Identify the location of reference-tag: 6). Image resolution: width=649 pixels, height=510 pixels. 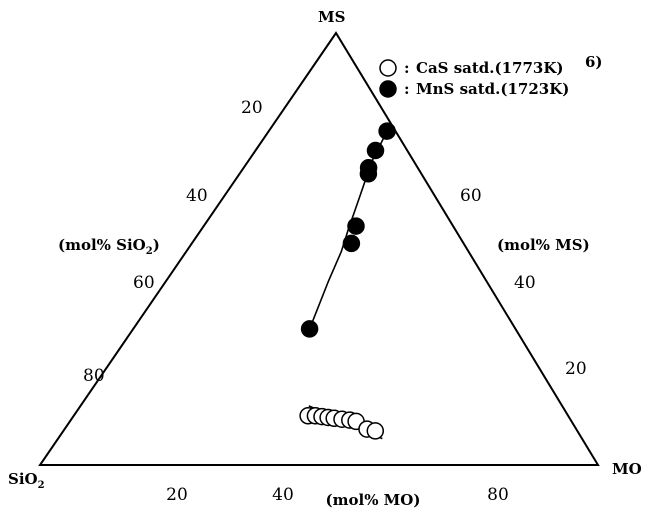
(594, 62).